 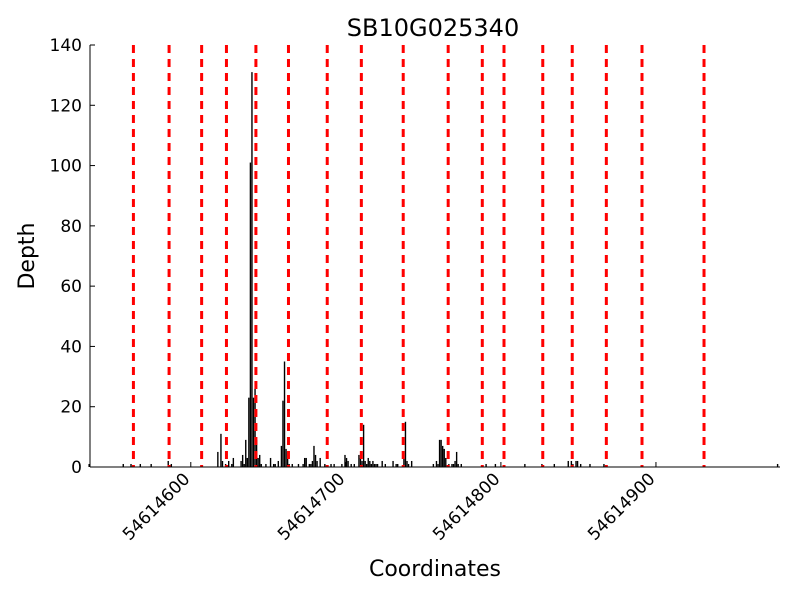 I want to click on y-tick-label: 80, so click(x=71, y=227).